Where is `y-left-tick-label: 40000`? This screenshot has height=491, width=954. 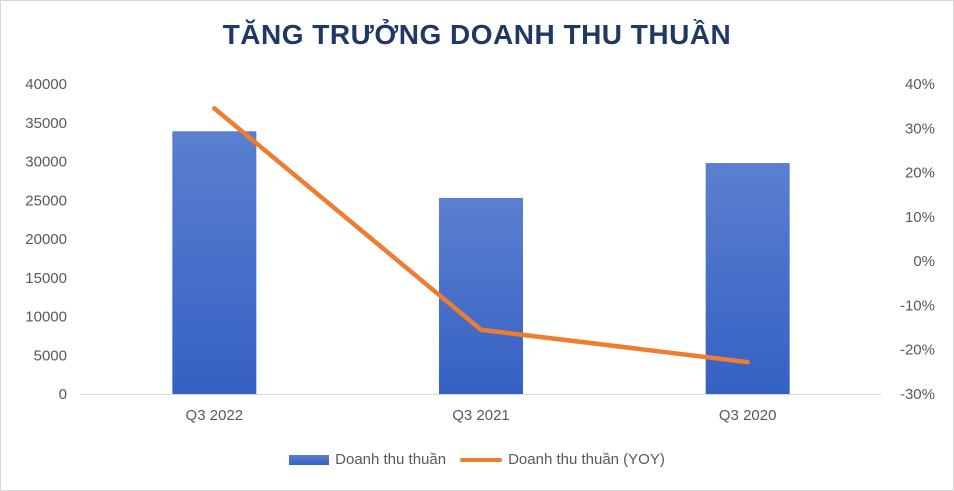 y-left-tick-label: 40000 is located at coordinates (46, 84).